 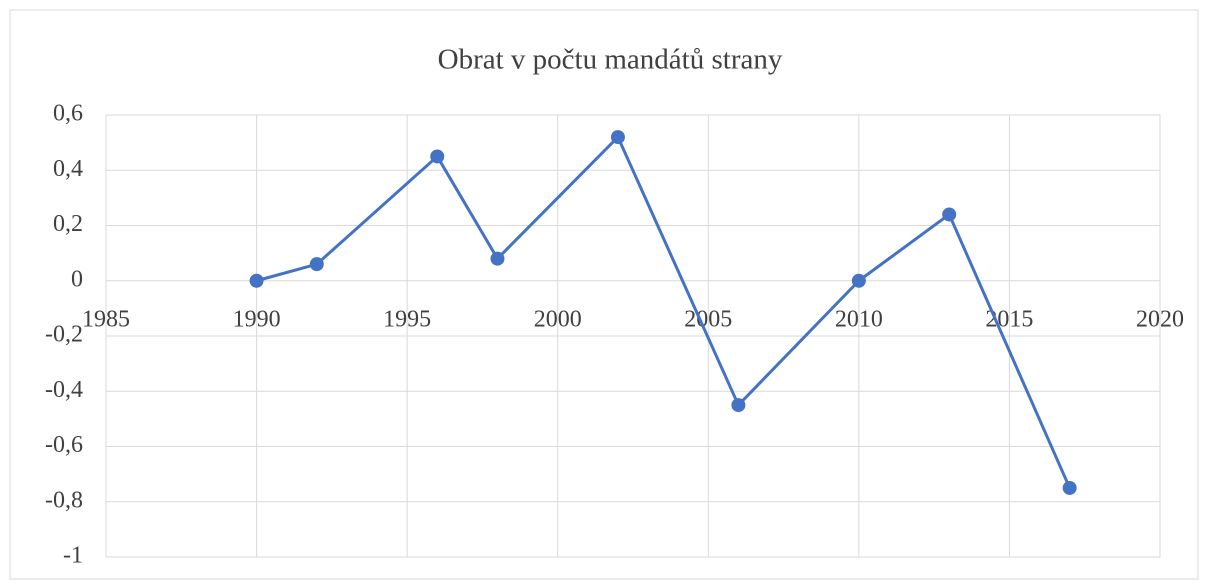 What do you see at coordinates (64, 445) in the screenshot?
I see `y-tick-label: -0,6` at bounding box center [64, 445].